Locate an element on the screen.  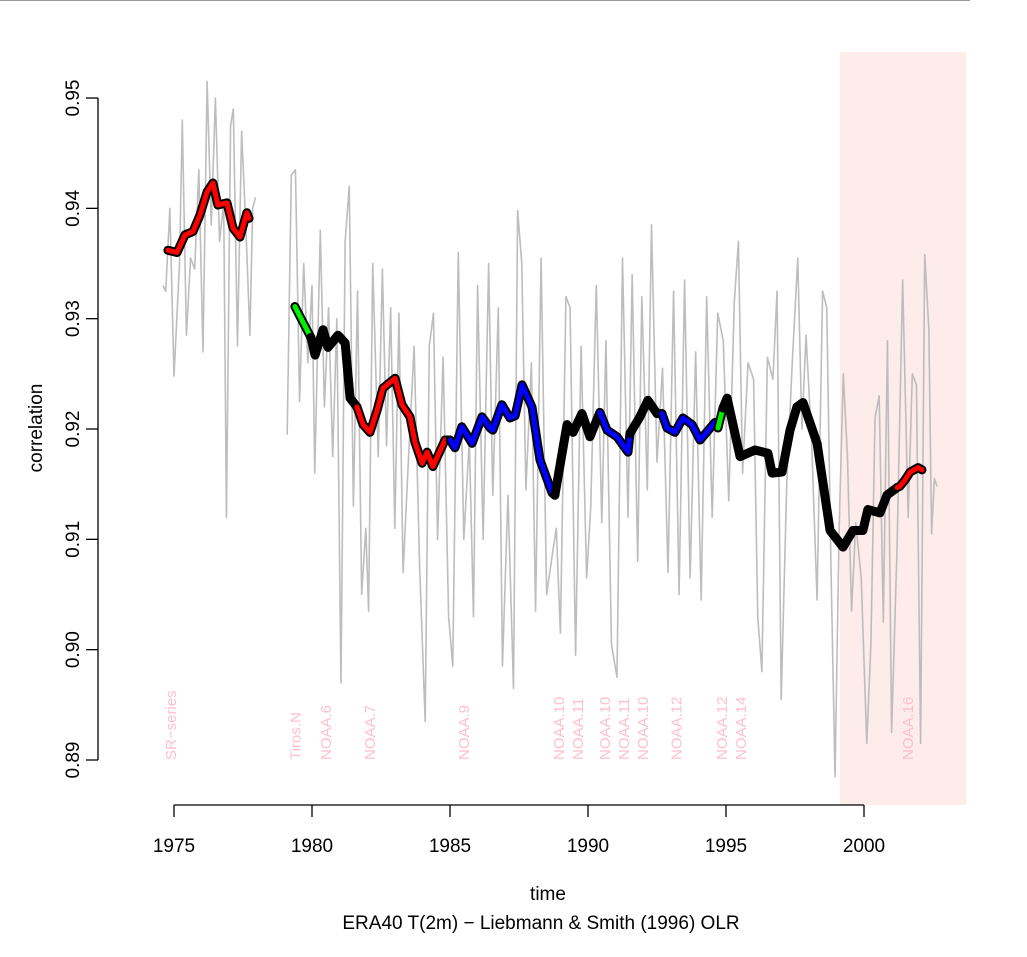
y-tick-label: 0.91 is located at coordinates (73, 539).